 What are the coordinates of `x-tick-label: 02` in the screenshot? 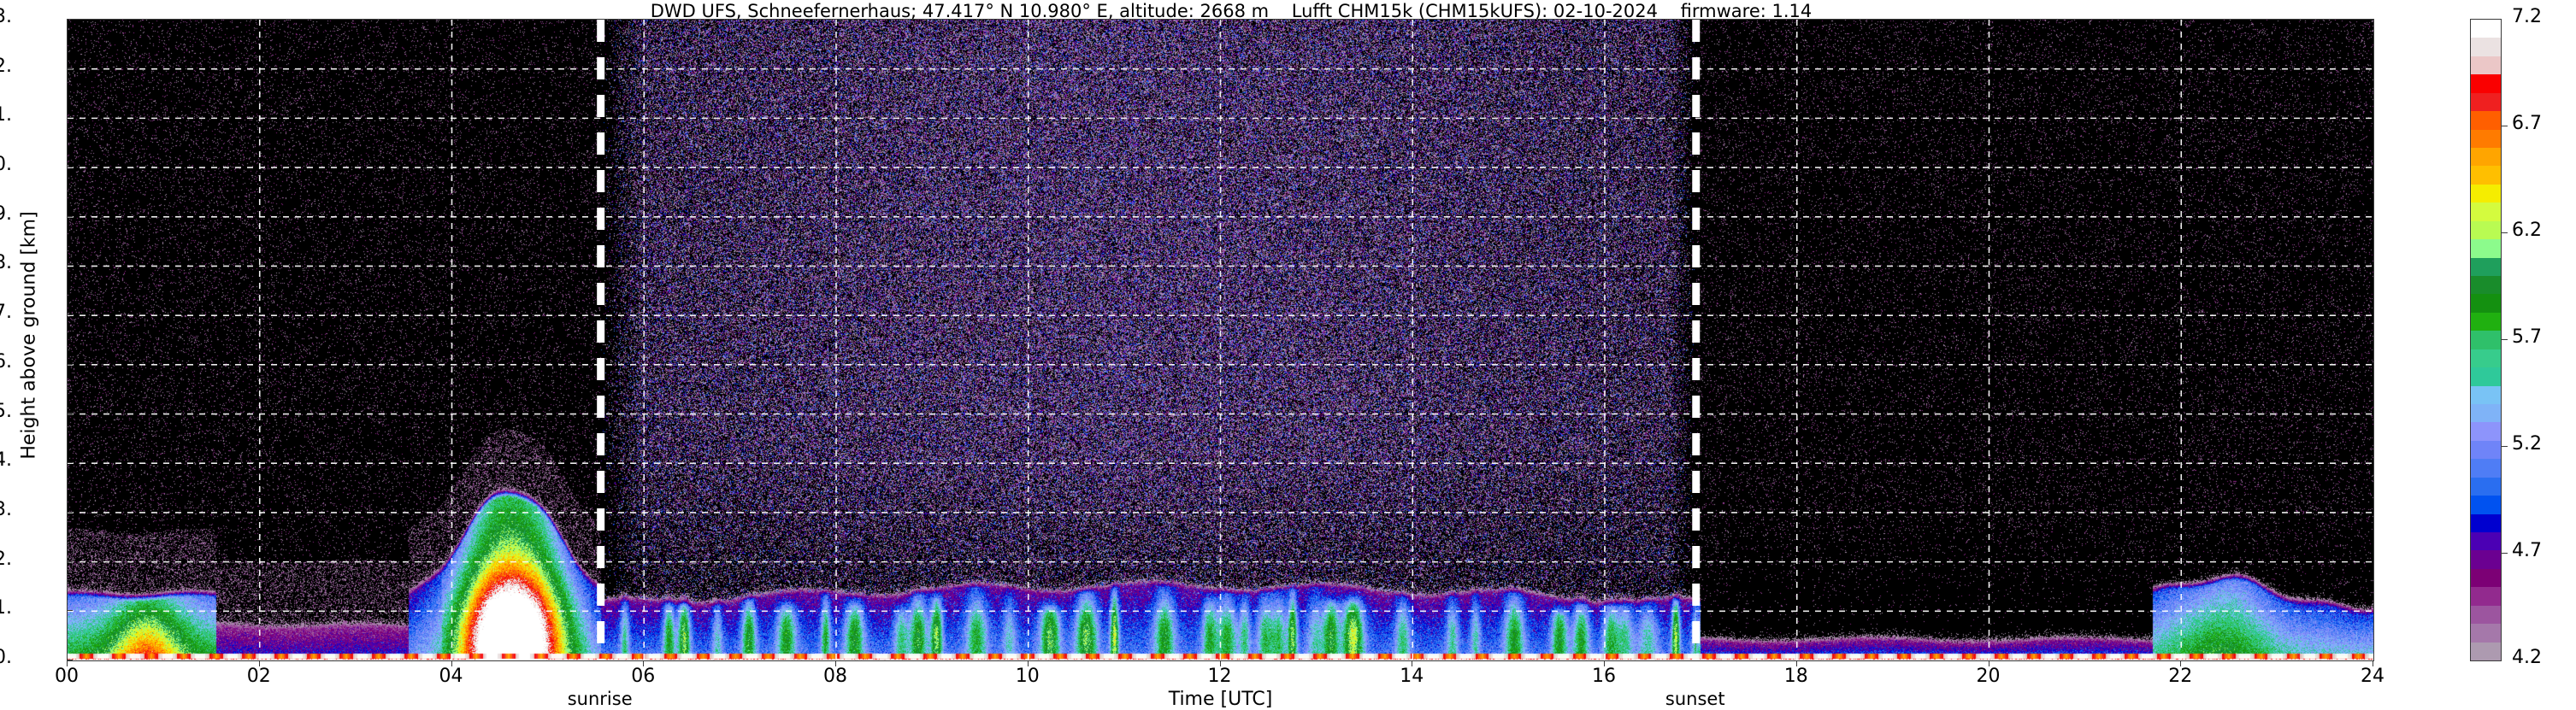 It's located at (259, 676).